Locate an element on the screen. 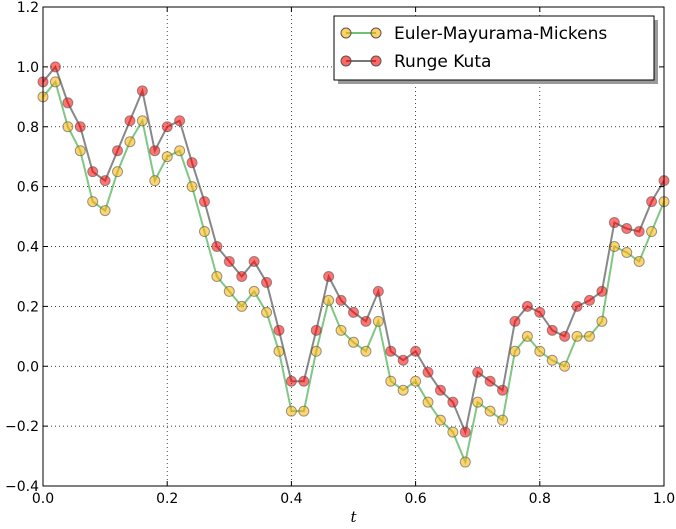 This screenshot has width=676, height=529. legend-label: Runge Kuta is located at coordinates (442, 62).